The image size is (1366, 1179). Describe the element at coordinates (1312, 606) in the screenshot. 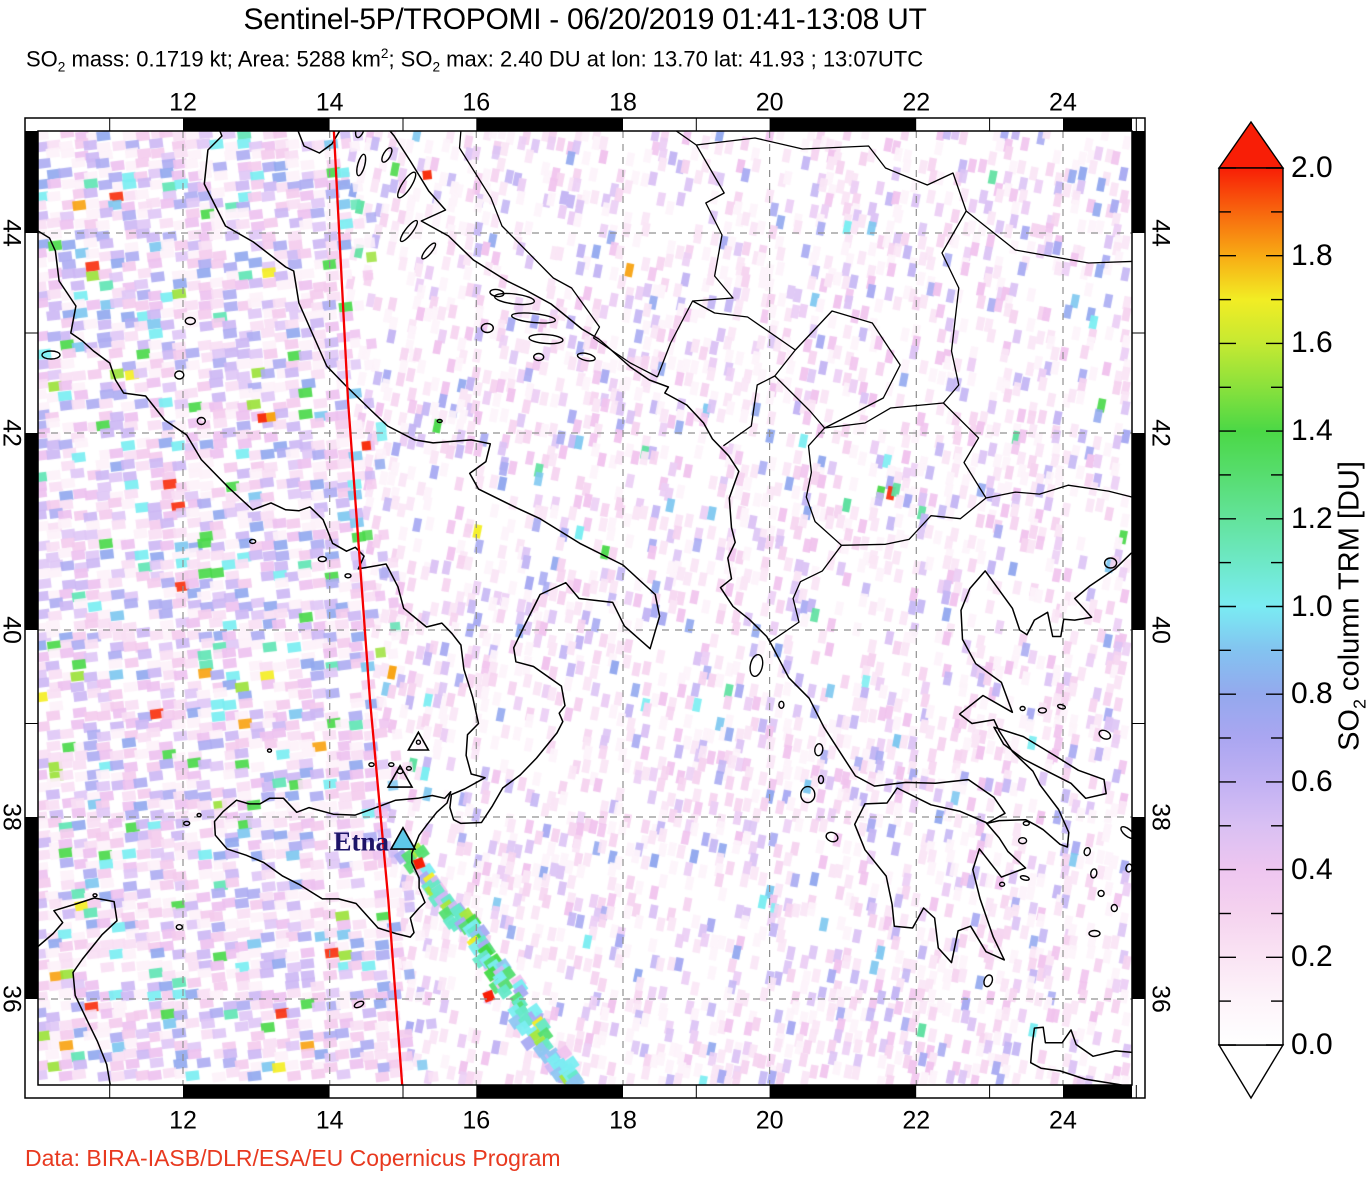

I see `colorbar-tick-label: 1.0` at that location.